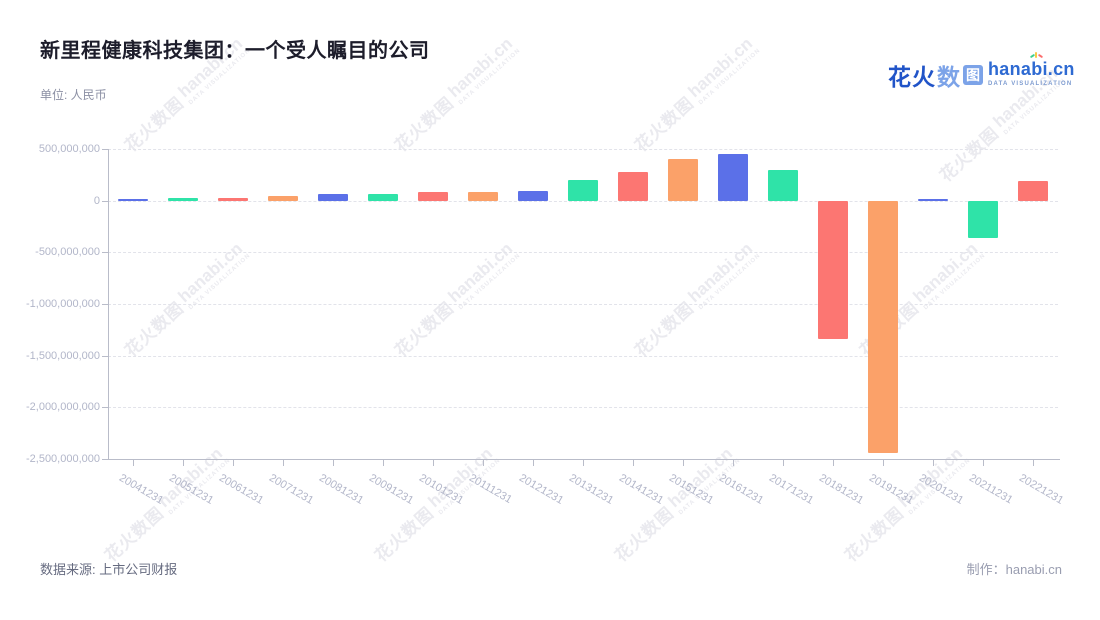 The height and width of the screenshot is (620, 1100). Describe the element at coordinates (935, 75) in the screenshot. I see `logo-cn-text: 花火 数 图` at that location.